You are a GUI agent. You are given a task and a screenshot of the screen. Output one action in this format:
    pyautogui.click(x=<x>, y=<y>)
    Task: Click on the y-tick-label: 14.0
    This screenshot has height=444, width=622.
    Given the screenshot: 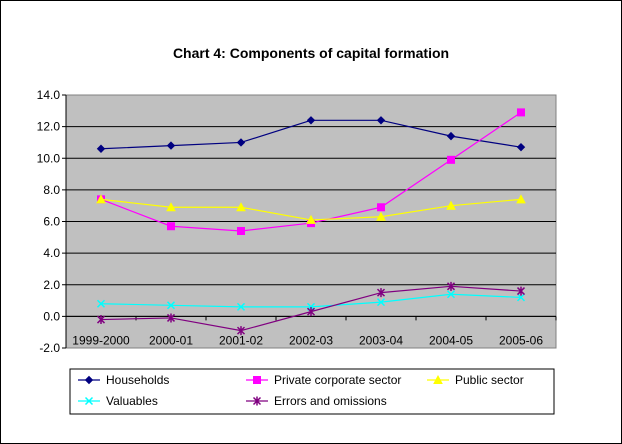 What is the action you would take?
    pyautogui.click(x=49, y=95)
    